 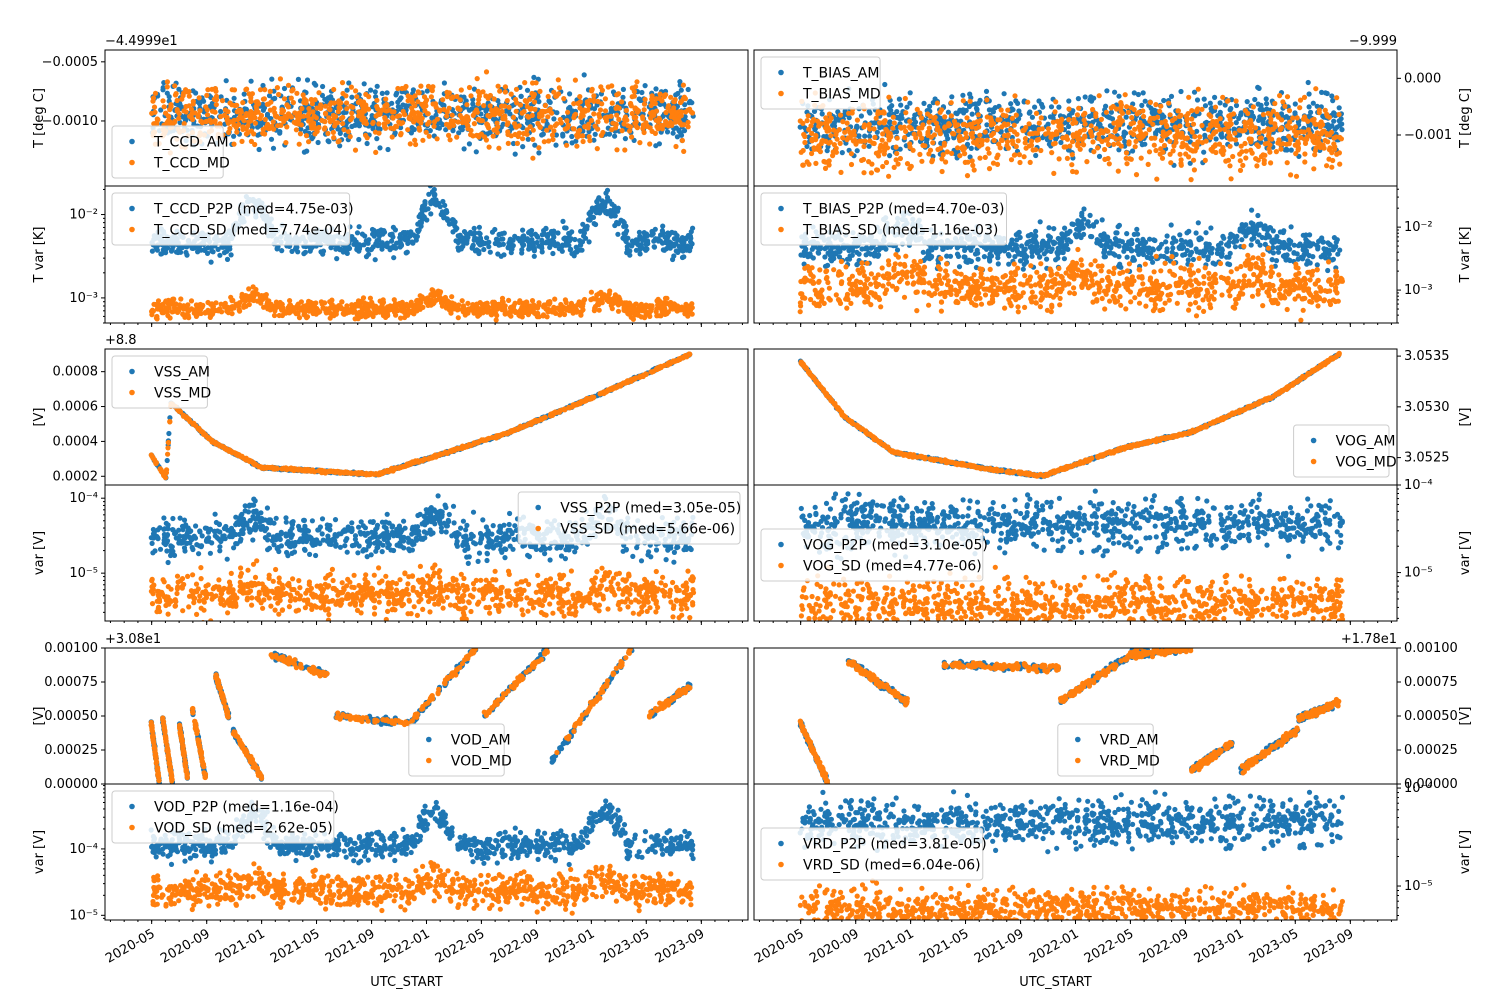 What do you see at coordinates (1373, 41) in the screenshot?
I see `offset-label: −9.999` at bounding box center [1373, 41].